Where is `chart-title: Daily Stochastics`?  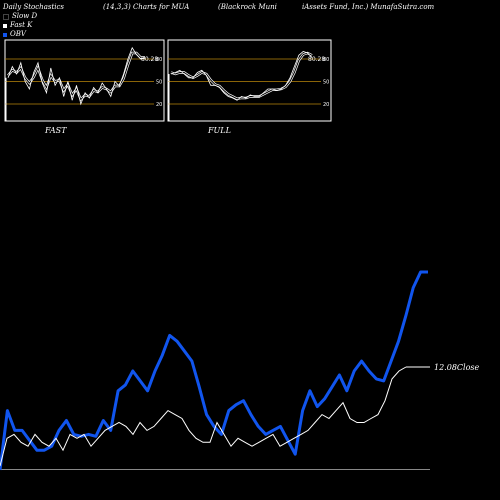 chart-title: Daily Stochastics is located at coordinates (34, 7).